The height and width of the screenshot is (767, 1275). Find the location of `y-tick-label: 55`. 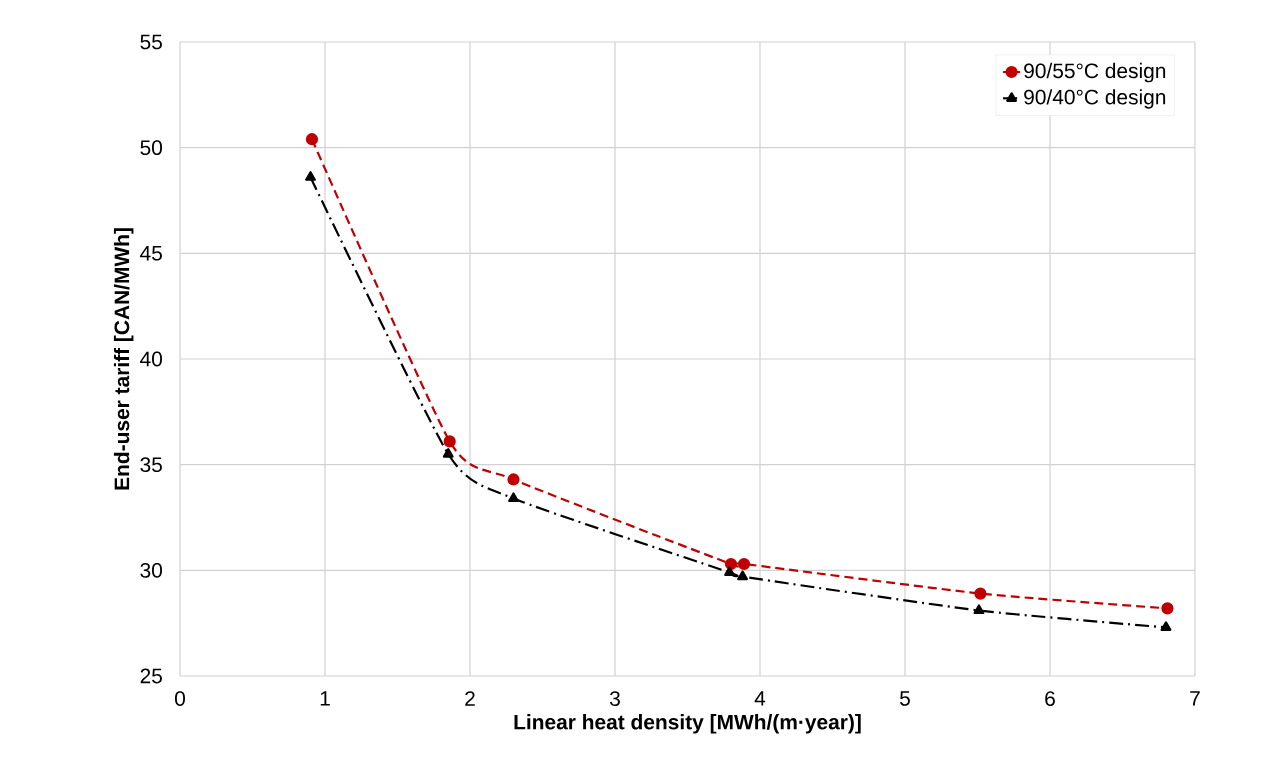

y-tick-label: 55 is located at coordinates (151, 42).